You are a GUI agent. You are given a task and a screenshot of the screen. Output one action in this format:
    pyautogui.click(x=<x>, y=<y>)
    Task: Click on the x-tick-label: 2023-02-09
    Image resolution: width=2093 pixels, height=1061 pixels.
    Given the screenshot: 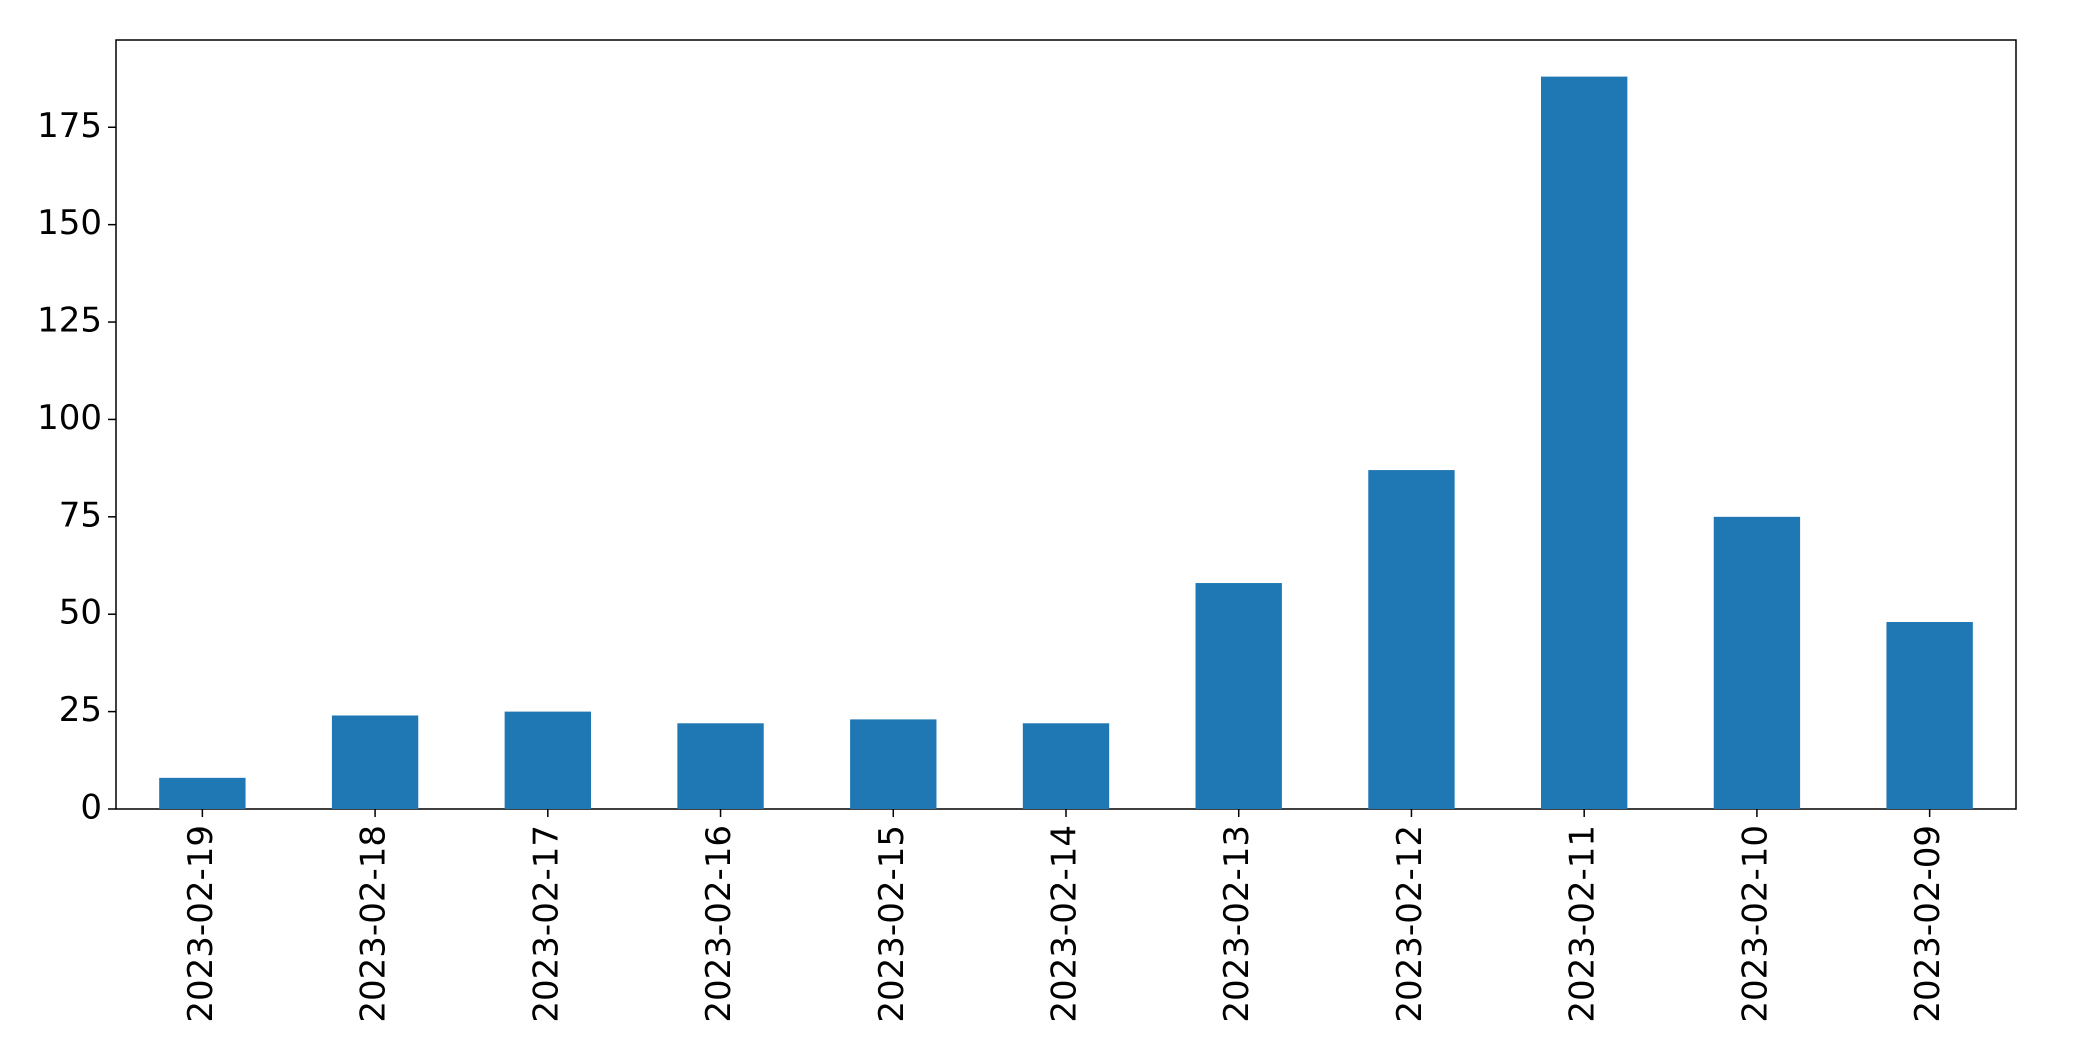 What is the action you would take?
    pyautogui.click(x=1928, y=924)
    